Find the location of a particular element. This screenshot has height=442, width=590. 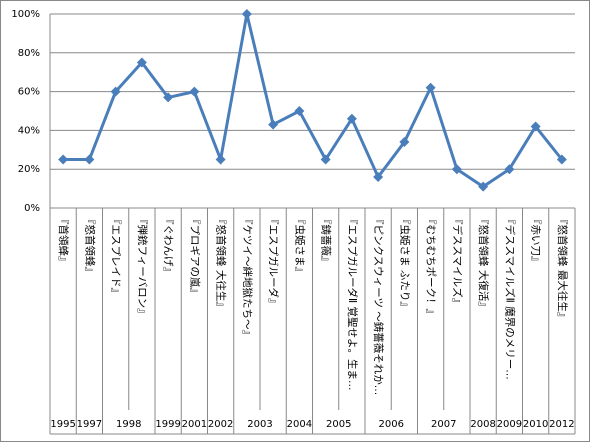

y-tick-label: 60% is located at coordinates (29, 92).